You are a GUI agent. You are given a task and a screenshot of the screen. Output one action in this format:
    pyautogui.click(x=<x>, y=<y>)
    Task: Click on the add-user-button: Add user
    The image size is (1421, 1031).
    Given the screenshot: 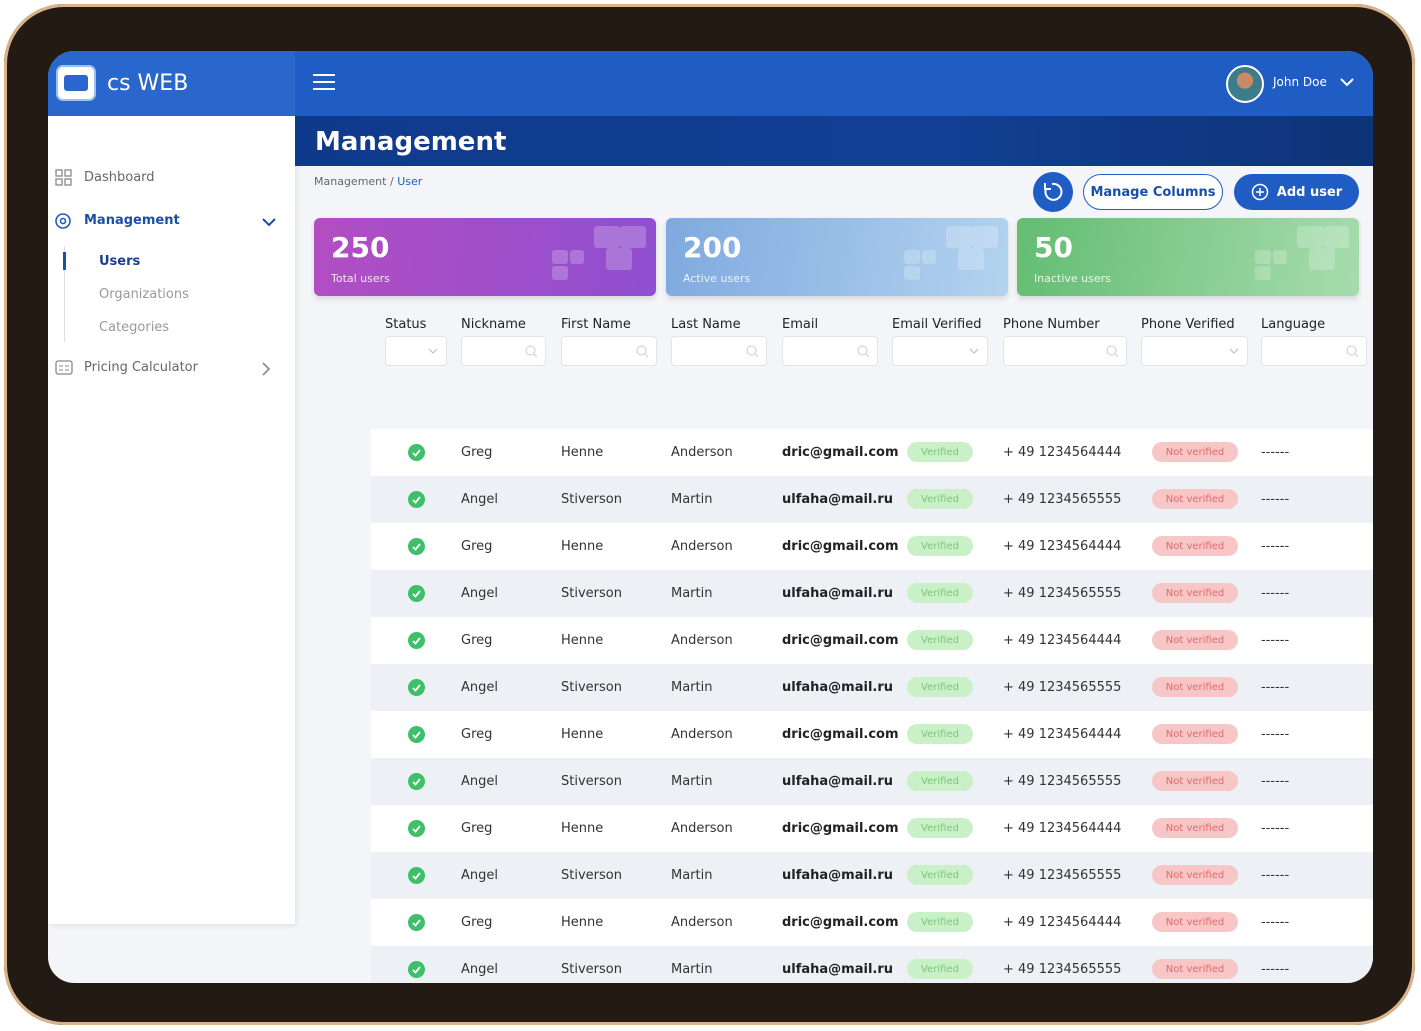 What is the action you would take?
    pyautogui.click(x=1296, y=192)
    